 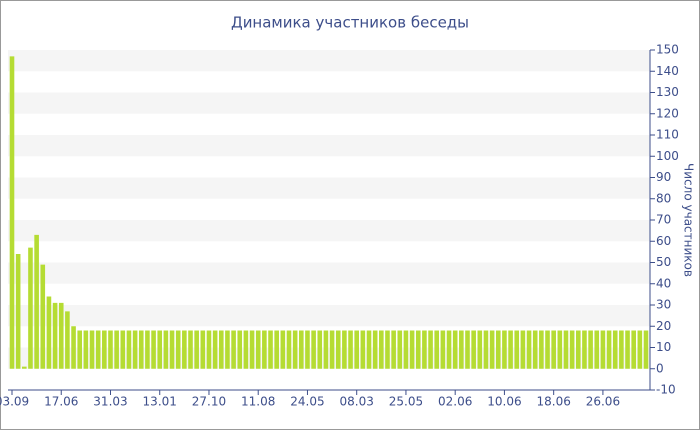 What do you see at coordinates (667, 92) in the screenshot?
I see `y-tick-label: 130` at bounding box center [667, 92].